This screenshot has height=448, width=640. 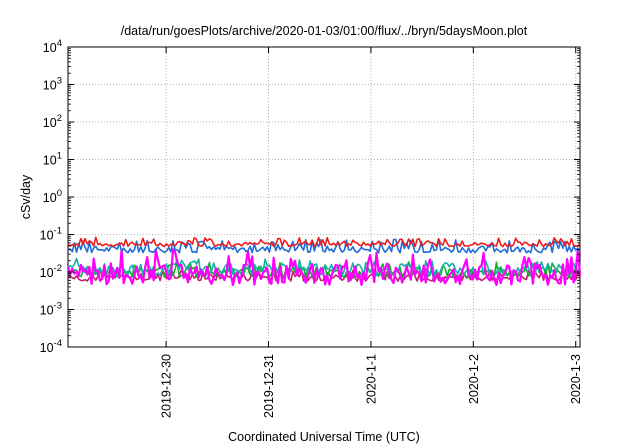 I want to click on y-tick-labels: 10⁻⁴ 10⁻³ 10⁻² 10⁻¹ 10⁰ 10¹ 10² 10³ 10⁴, so click(x=51, y=196).